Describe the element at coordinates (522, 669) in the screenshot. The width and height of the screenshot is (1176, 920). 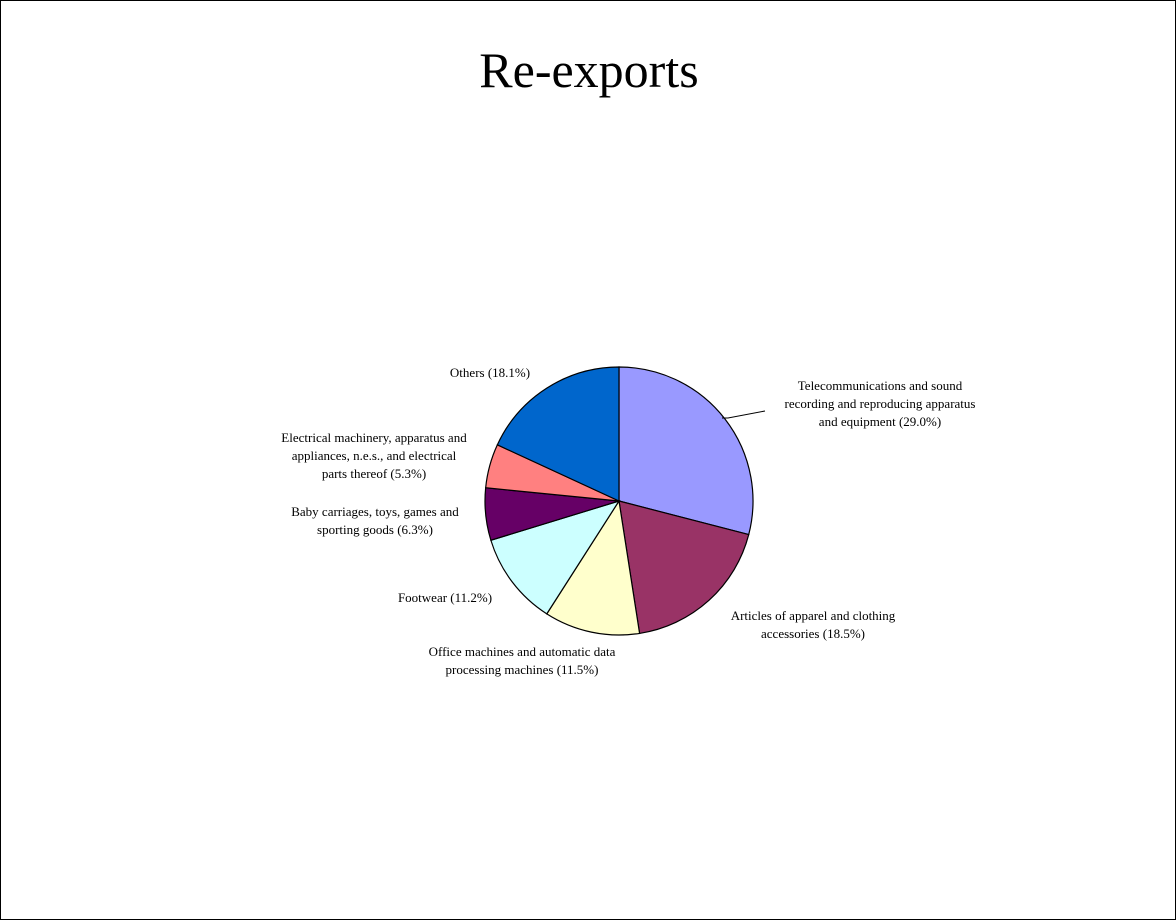
I see `slice-label-line: processing machines (11.5%)` at that location.